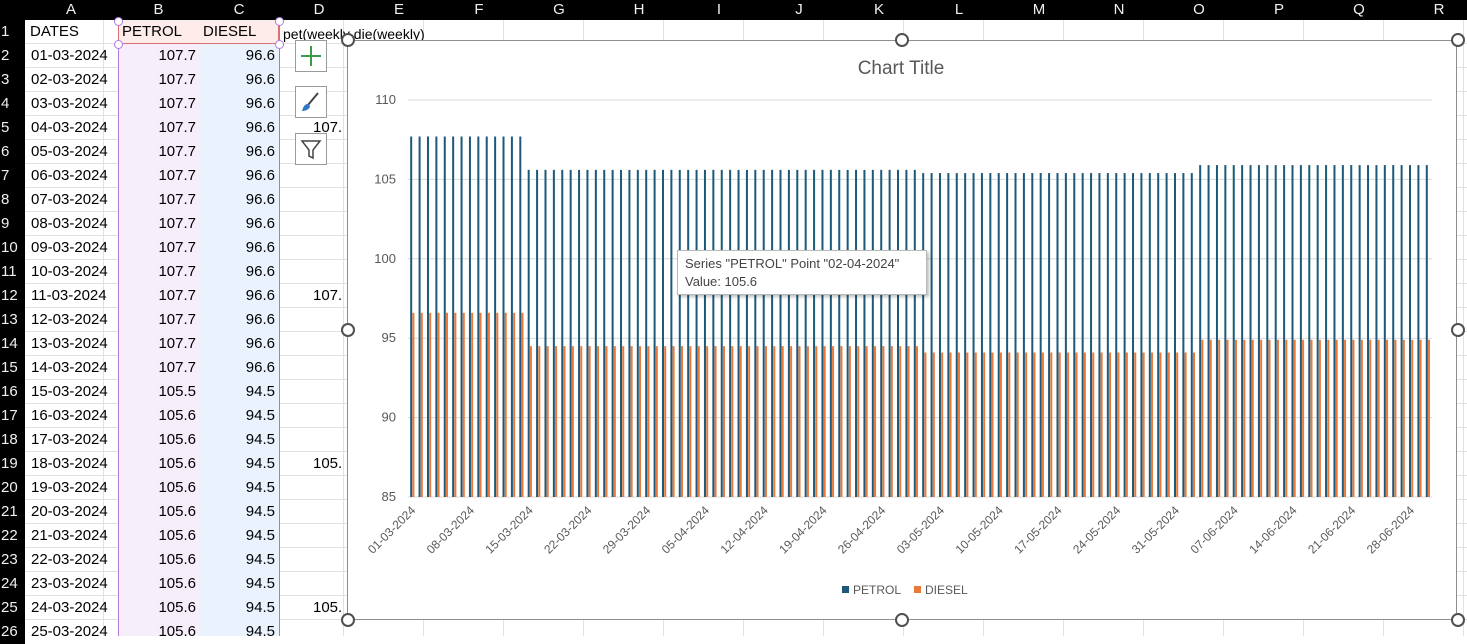 This screenshot has width=1467, height=644. I want to click on row-header: 1, so click(12, 32).